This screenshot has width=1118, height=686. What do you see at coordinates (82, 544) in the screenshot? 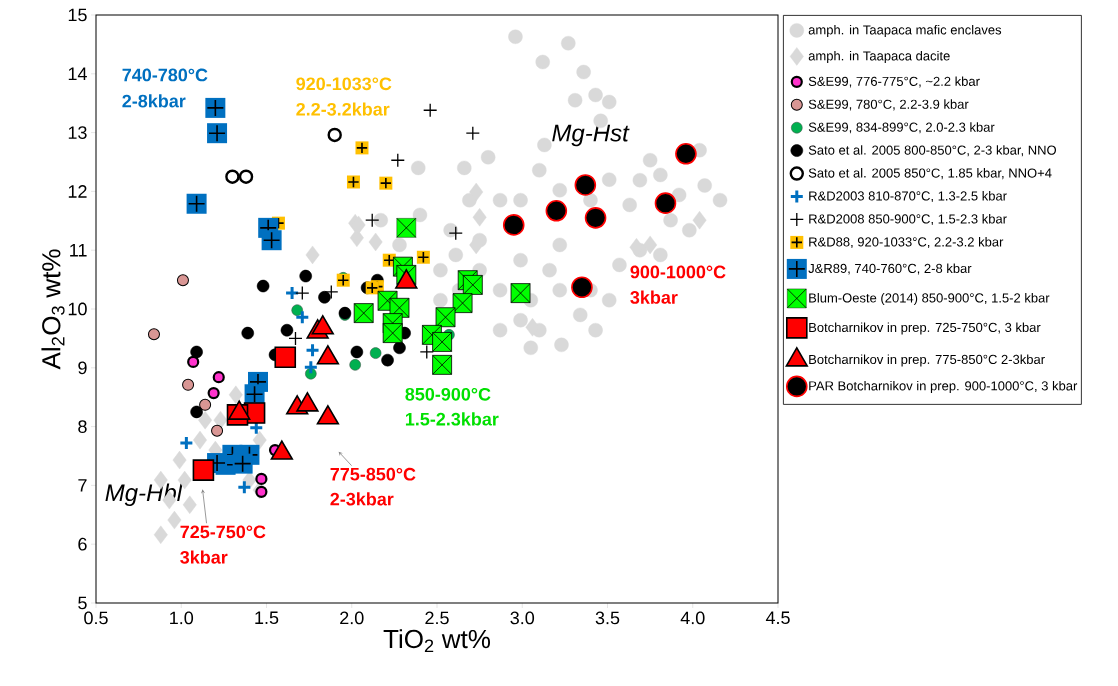
I see `y-tick-label: 6` at bounding box center [82, 544].